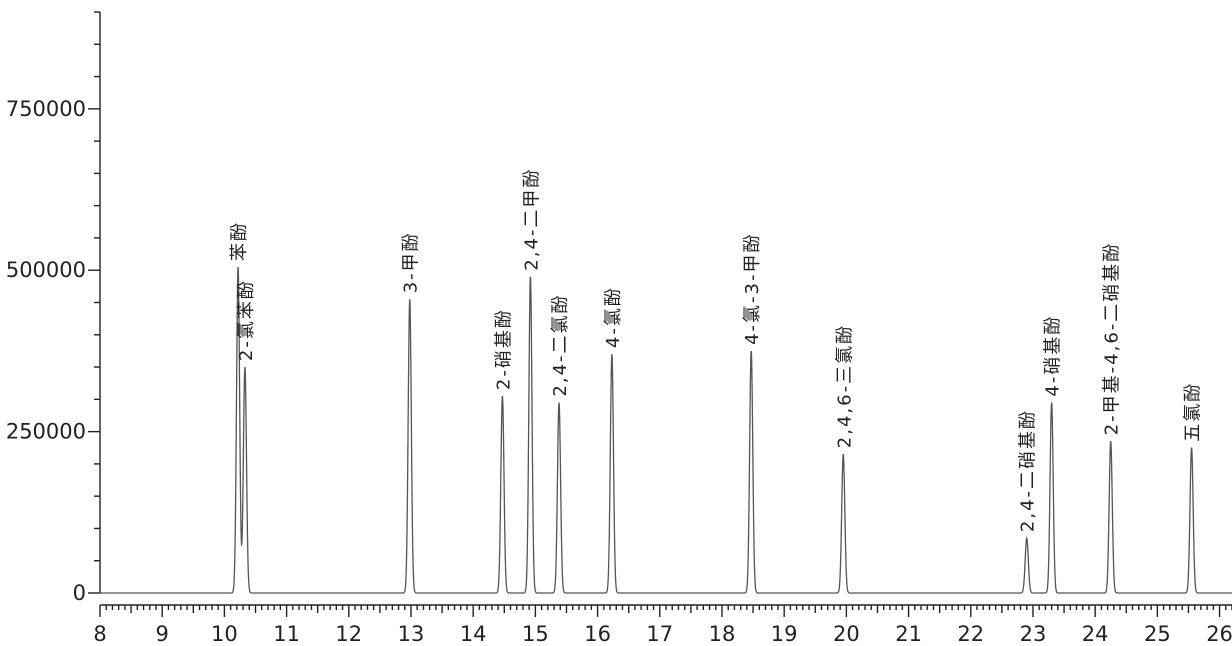 The height and width of the screenshot is (646, 1232). I want to click on y-tick-label: 0, so click(79, 593).